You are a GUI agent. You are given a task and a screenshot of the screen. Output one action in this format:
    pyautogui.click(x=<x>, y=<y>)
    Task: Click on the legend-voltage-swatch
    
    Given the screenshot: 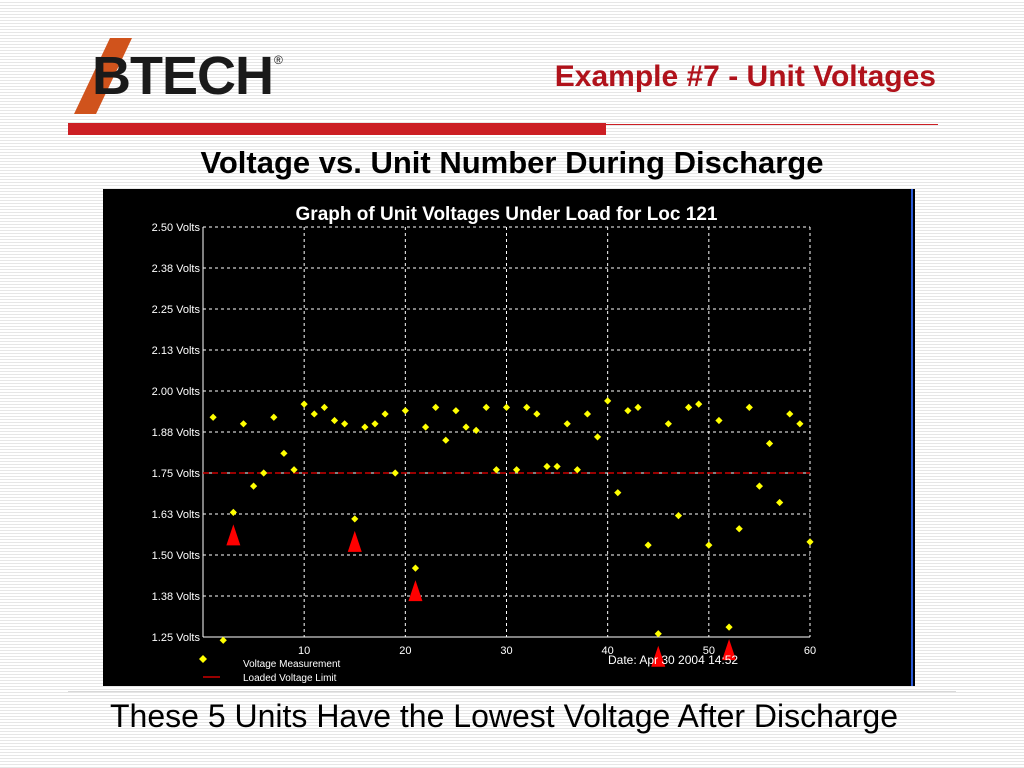 What is the action you would take?
    pyautogui.click(x=203, y=659)
    